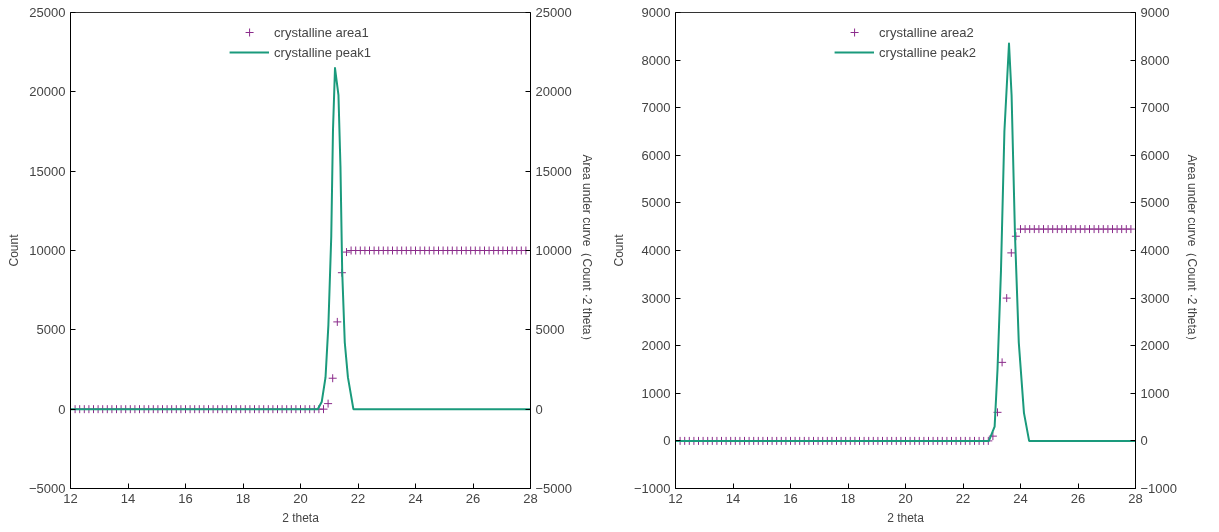 Image resolution: width=1219 pixels, height=532 pixels. What do you see at coordinates (1155, 155) in the screenshot?
I see `y2-tick-label: 6000` at bounding box center [1155, 155].